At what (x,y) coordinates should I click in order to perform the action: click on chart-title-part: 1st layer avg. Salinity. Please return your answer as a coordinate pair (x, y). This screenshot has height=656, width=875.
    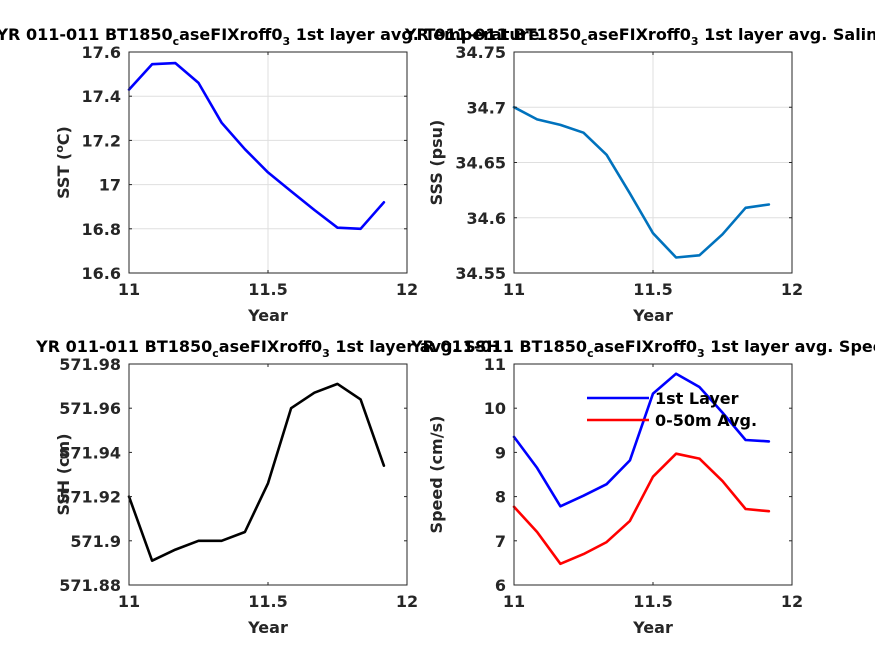
    Looking at the image, I should click on (787, 34).